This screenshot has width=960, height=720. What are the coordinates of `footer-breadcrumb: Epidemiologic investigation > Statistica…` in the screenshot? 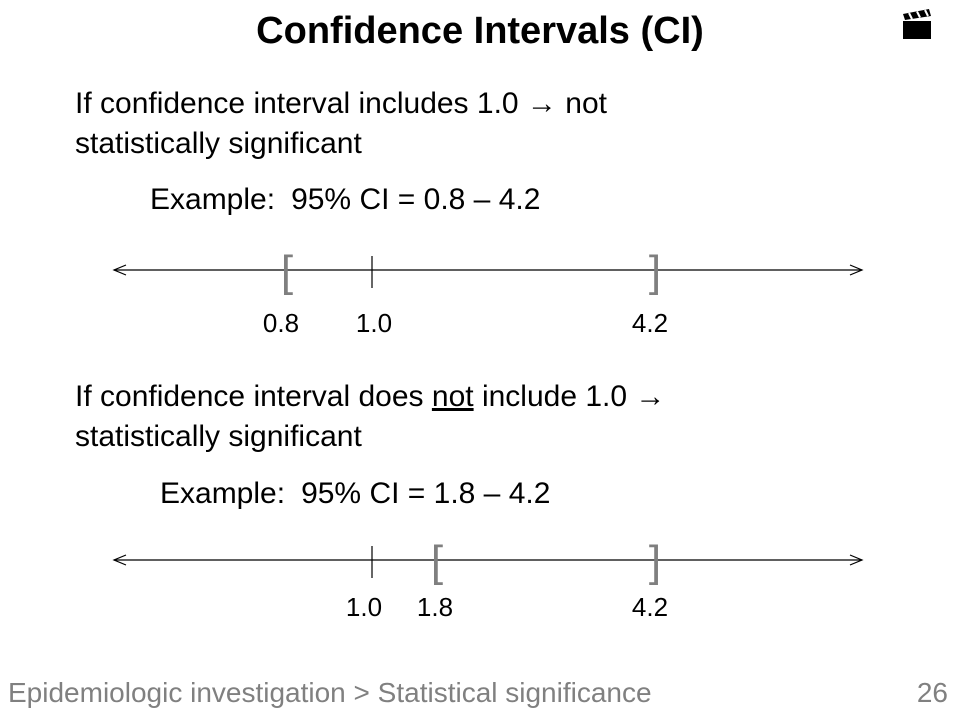 It's located at (330, 692).